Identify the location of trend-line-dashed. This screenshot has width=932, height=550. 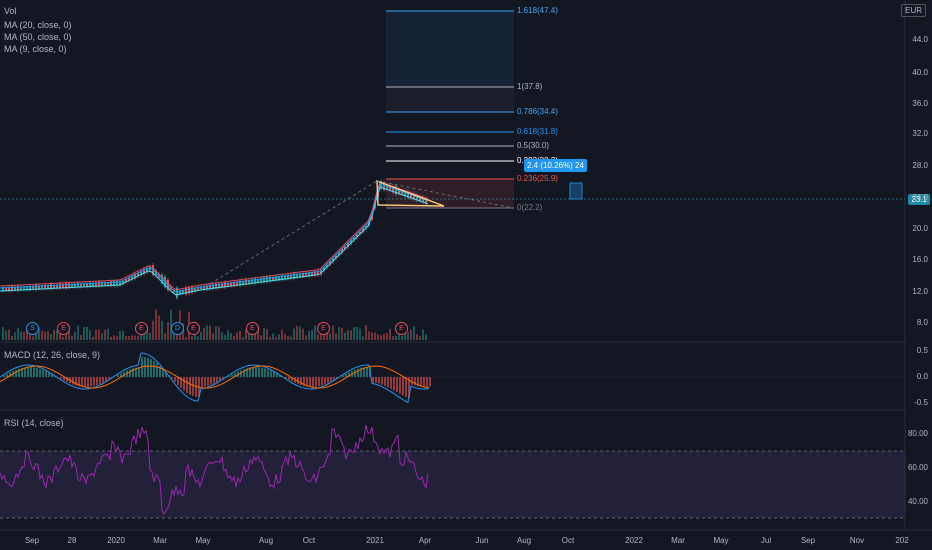
(288, 235).